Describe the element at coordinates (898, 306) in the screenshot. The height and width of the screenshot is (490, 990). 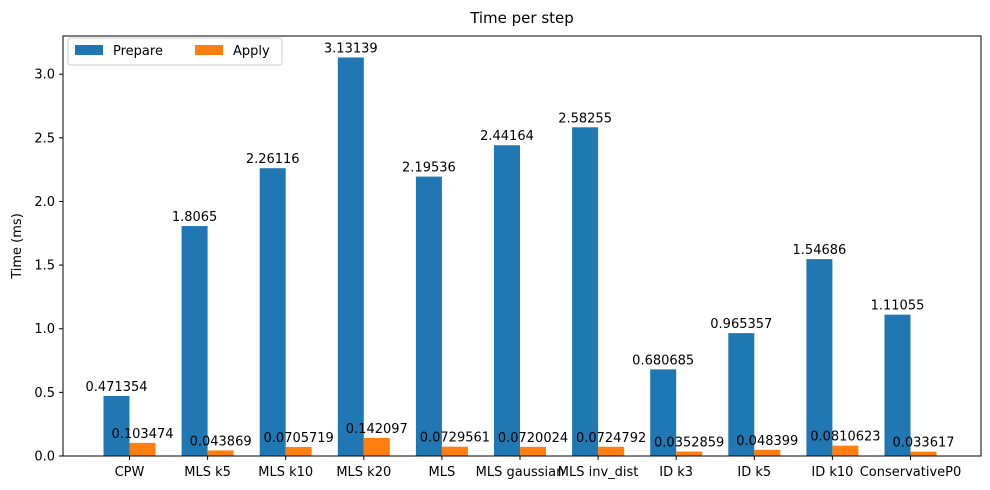
I see `bar-label-prepare: 1.11055` at that location.